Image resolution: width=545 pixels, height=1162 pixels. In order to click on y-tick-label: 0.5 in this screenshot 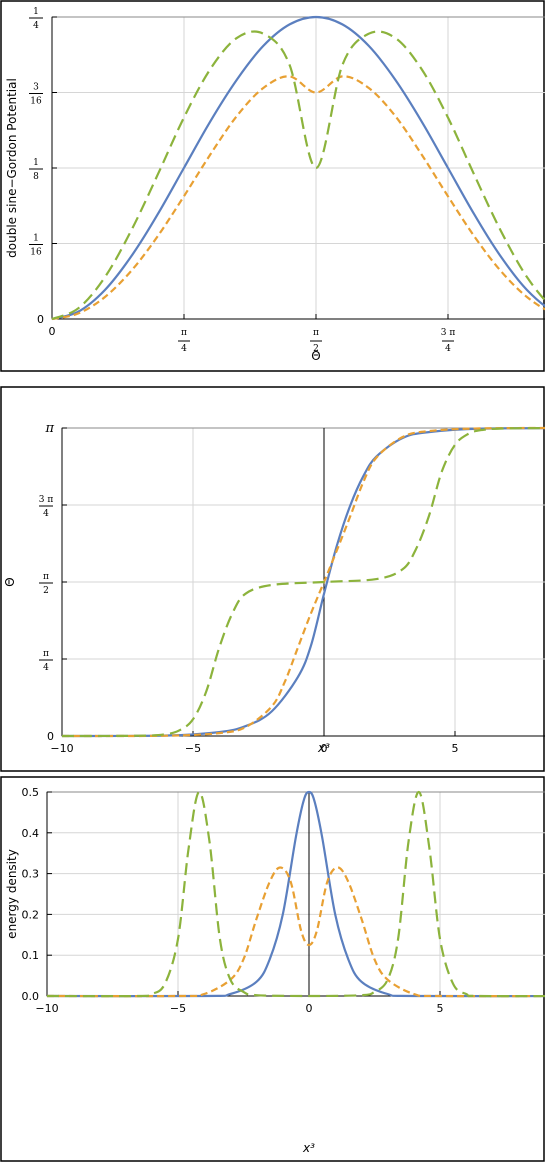, I will do `click(31, 792)`.